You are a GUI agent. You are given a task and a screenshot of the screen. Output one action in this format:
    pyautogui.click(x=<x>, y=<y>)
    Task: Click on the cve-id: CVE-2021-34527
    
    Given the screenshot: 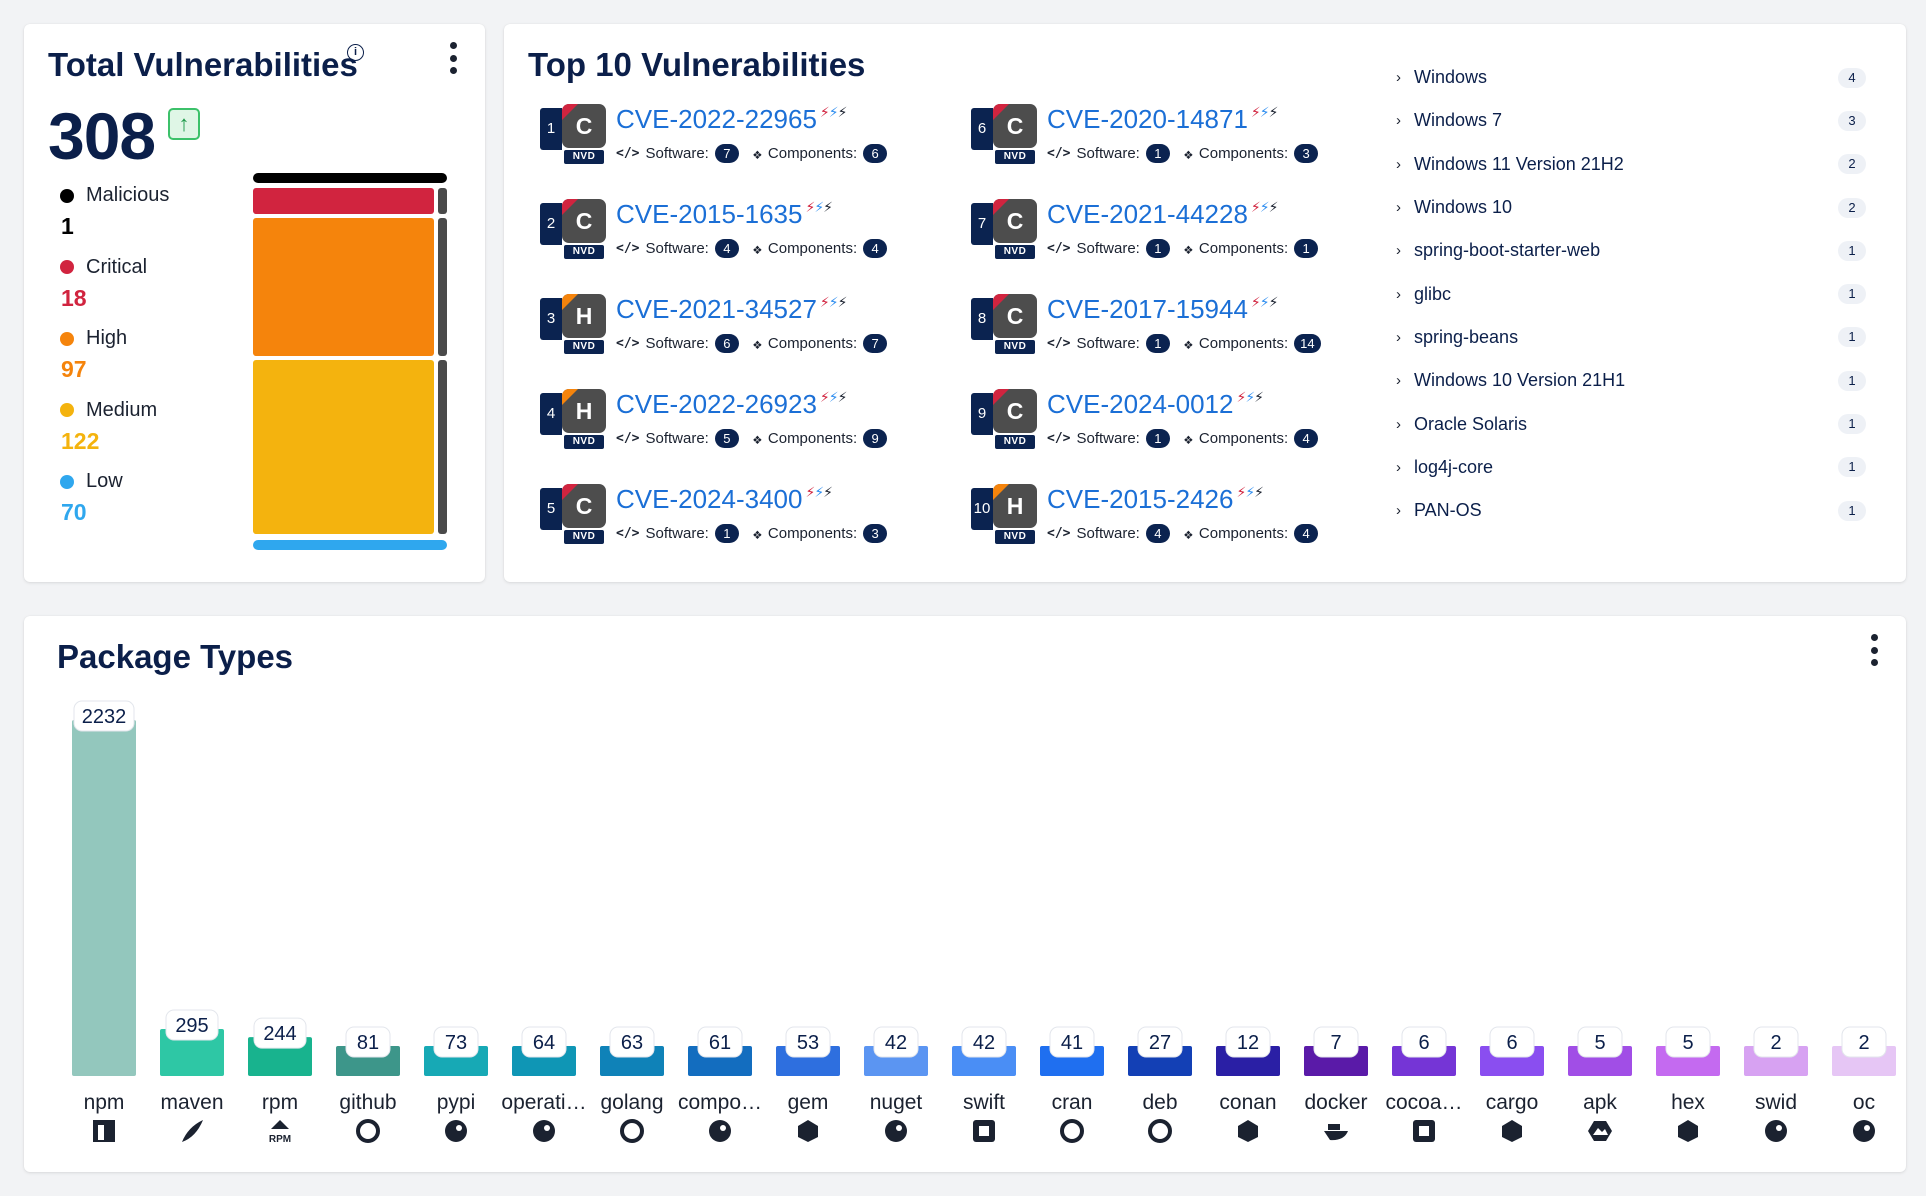 What is the action you would take?
    pyautogui.click(x=716, y=309)
    